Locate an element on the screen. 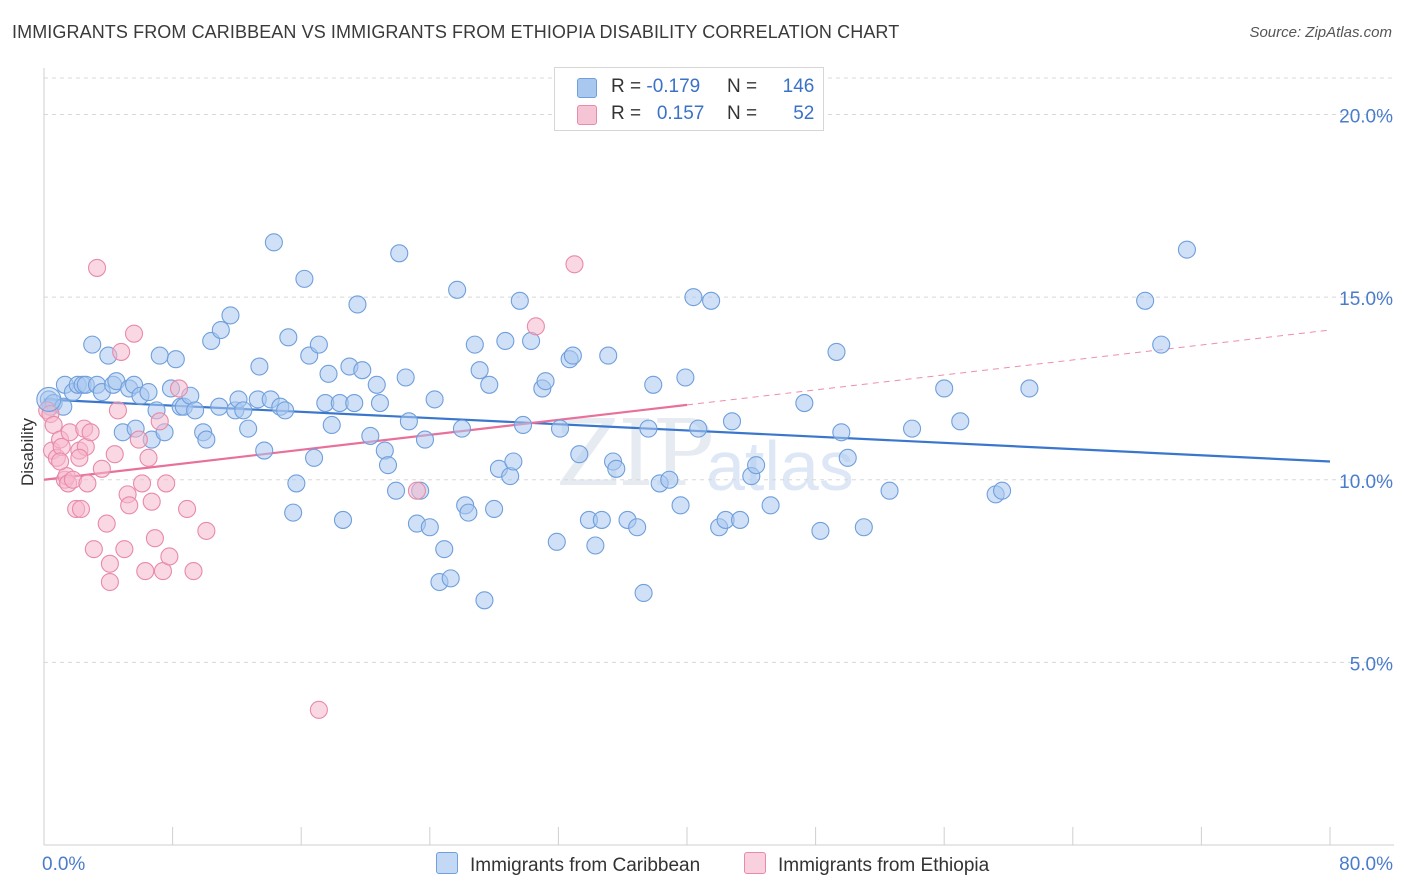 This screenshot has width=1406, height=892. legend-item-ethiopia: Immigrants from Ethiopia is located at coordinates (866, 864).